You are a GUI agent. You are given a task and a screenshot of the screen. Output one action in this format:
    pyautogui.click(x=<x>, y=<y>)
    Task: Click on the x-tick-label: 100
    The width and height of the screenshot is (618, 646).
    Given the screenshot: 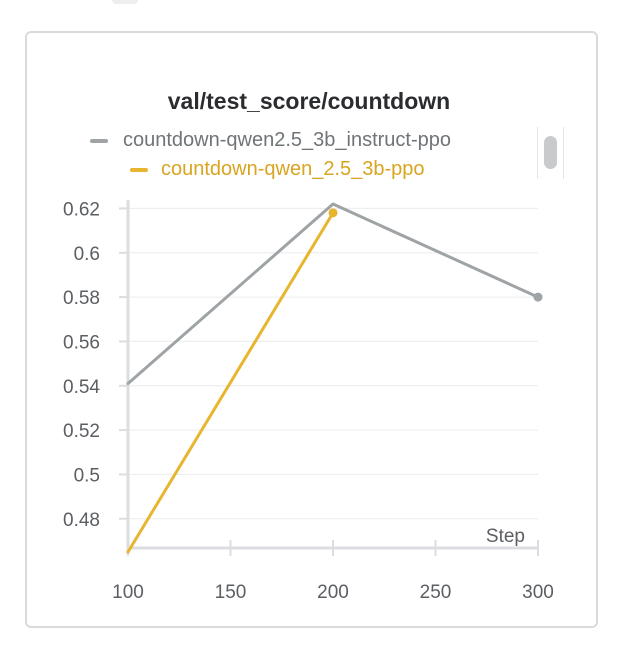 What is the action you would take?
    pyautogui.click(x=128, y=592)
    